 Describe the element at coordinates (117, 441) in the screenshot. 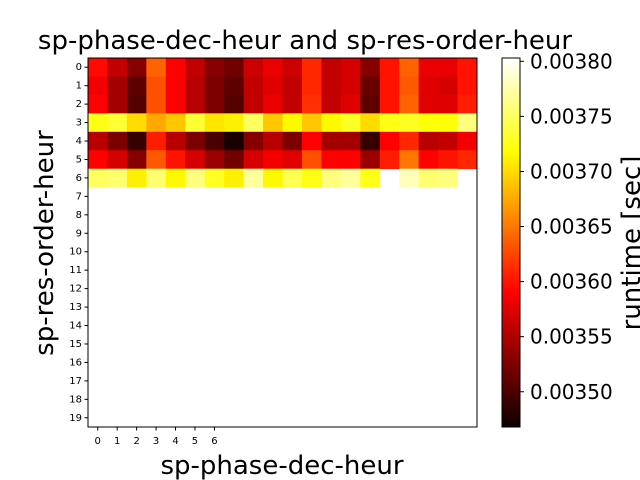

I see `x-tick-label: 1` at that location.